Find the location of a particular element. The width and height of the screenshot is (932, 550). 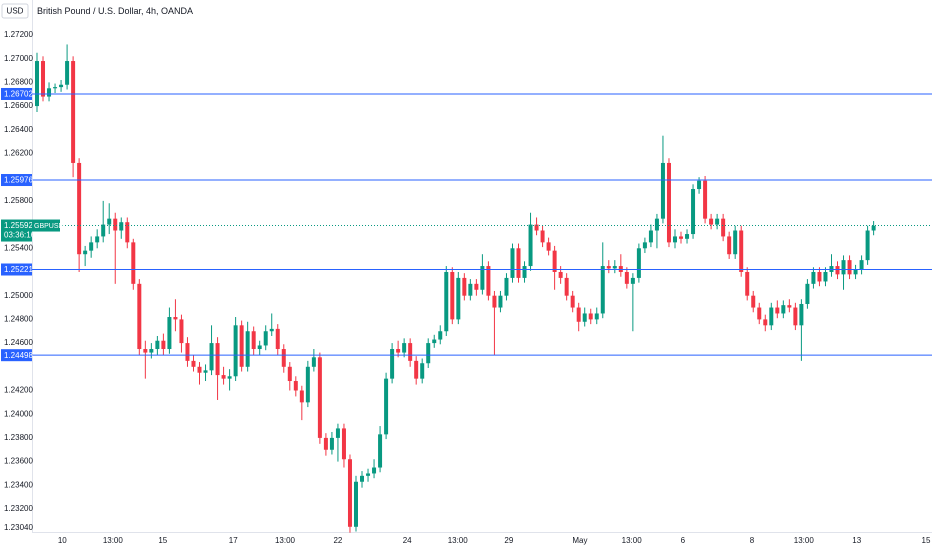

y-tick-label: 1.24200 is located at coordinates (18, 390).